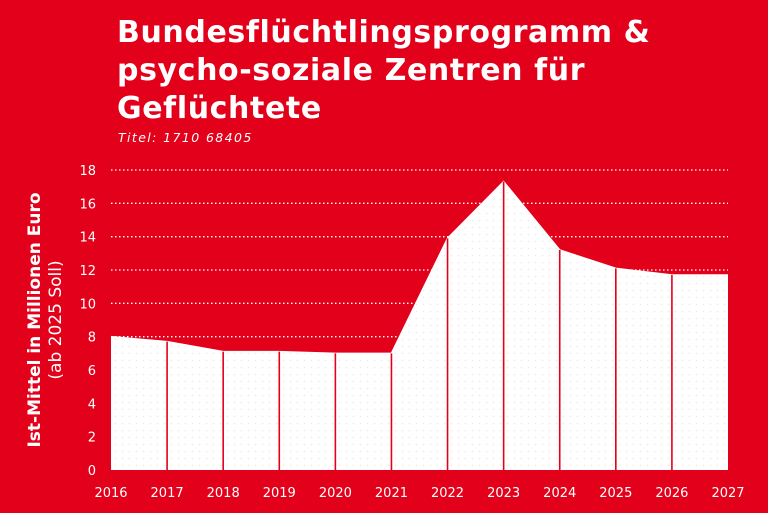  Describe the element at coordinates (559, 493) in the screenshot. I see `x-tick-label-2024: 2024` at that location.